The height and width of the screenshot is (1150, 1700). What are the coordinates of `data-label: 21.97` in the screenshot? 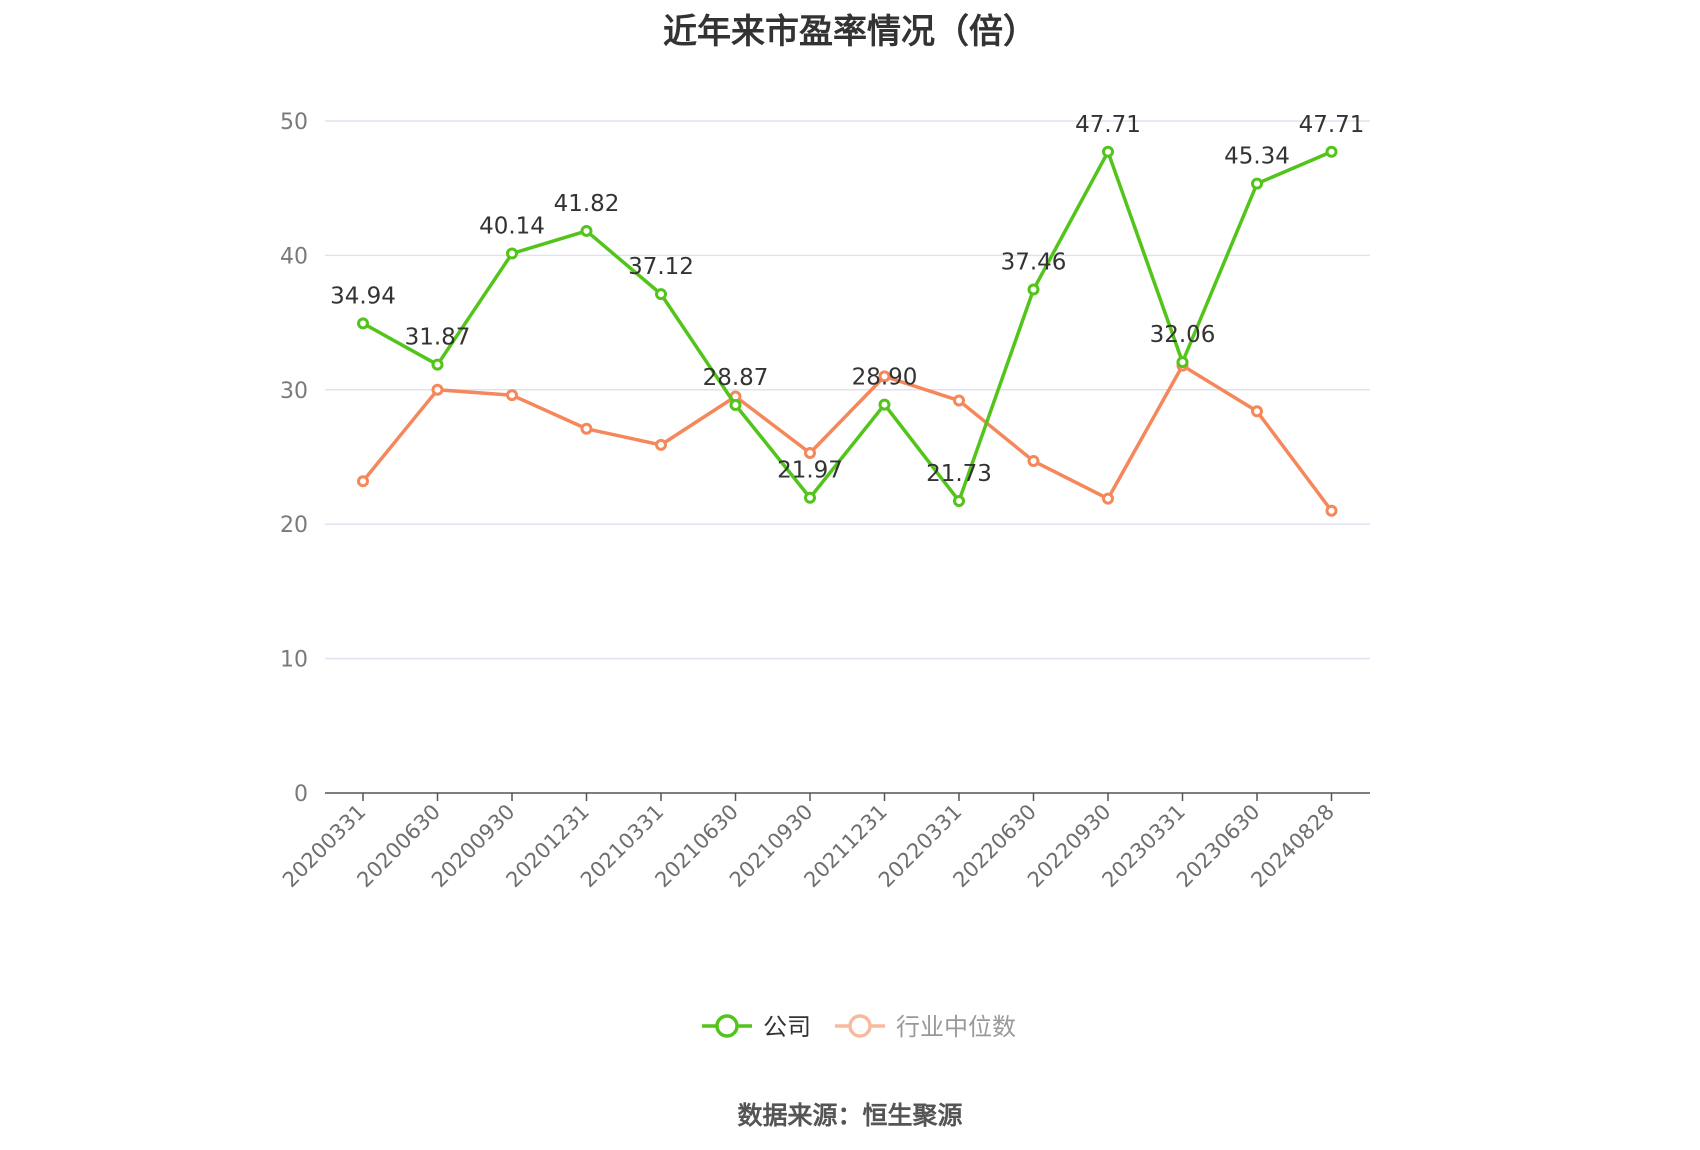 It's located at (810, 471).